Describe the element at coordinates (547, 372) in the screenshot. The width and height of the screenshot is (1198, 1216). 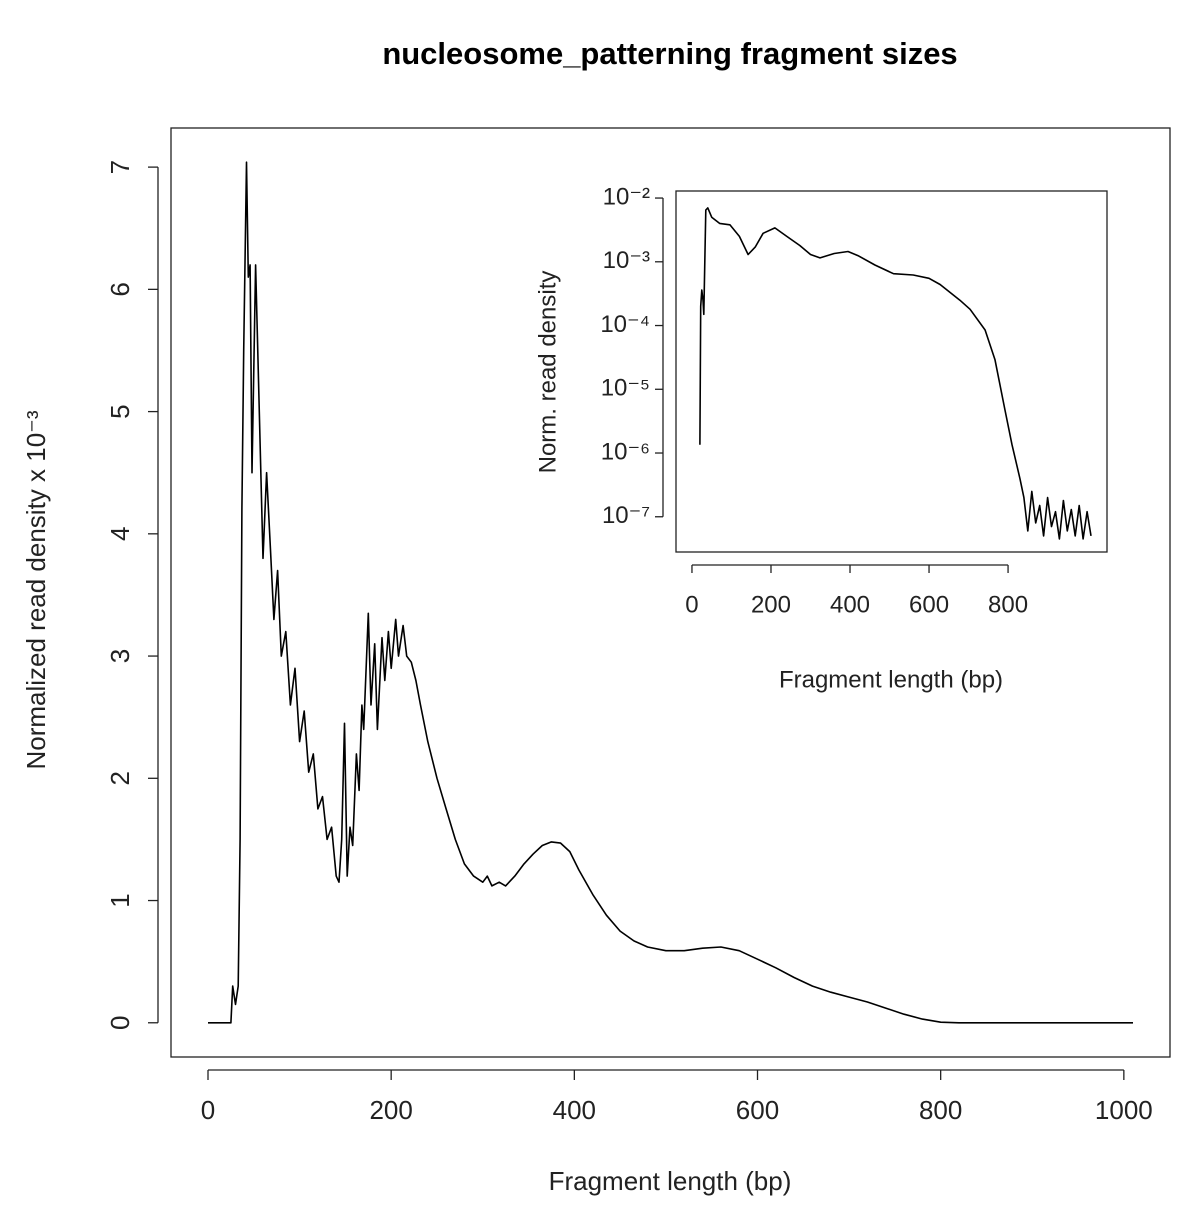
I see `y-axis-label: Norm. read density` at that location.